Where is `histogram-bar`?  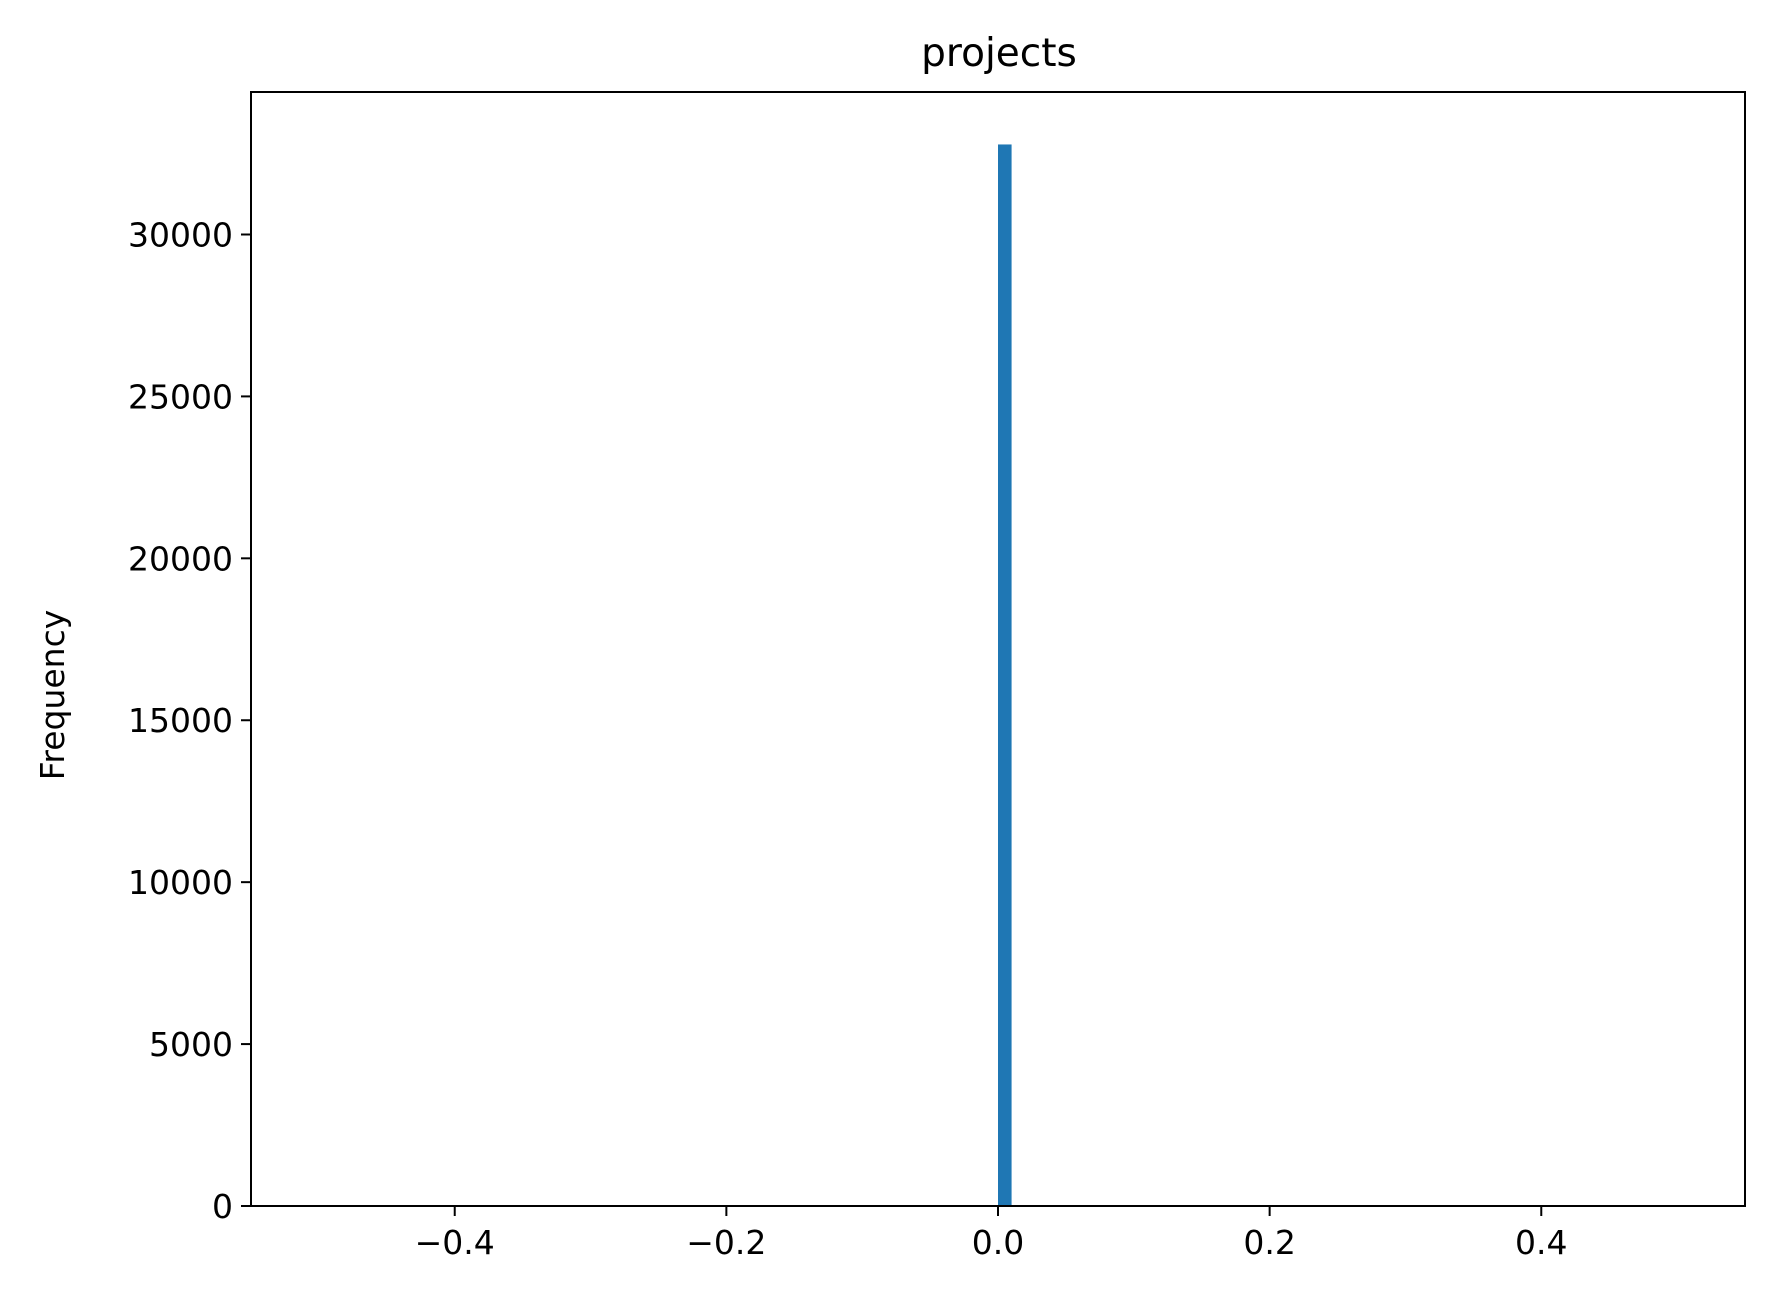 histogram-bar is located at coordinates (1005, 675).